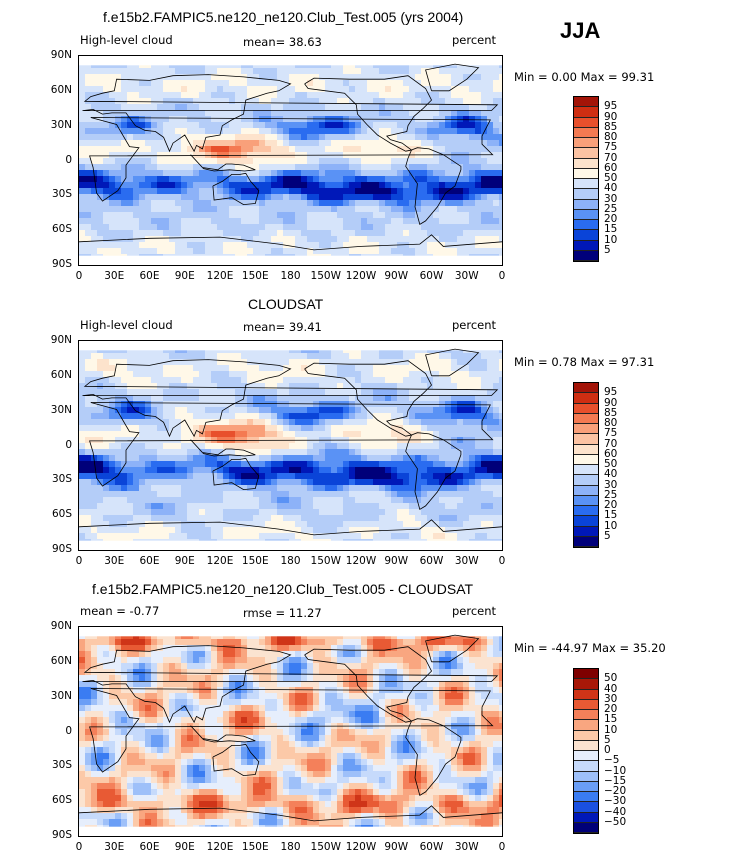 This screenshot has width=733, height=864. What do you see at coordinates (590, 648) in the screenshot?
I see `panel-3-minmax: Min = -44.97 Max = 35.20` at bounding box center [590, 648].